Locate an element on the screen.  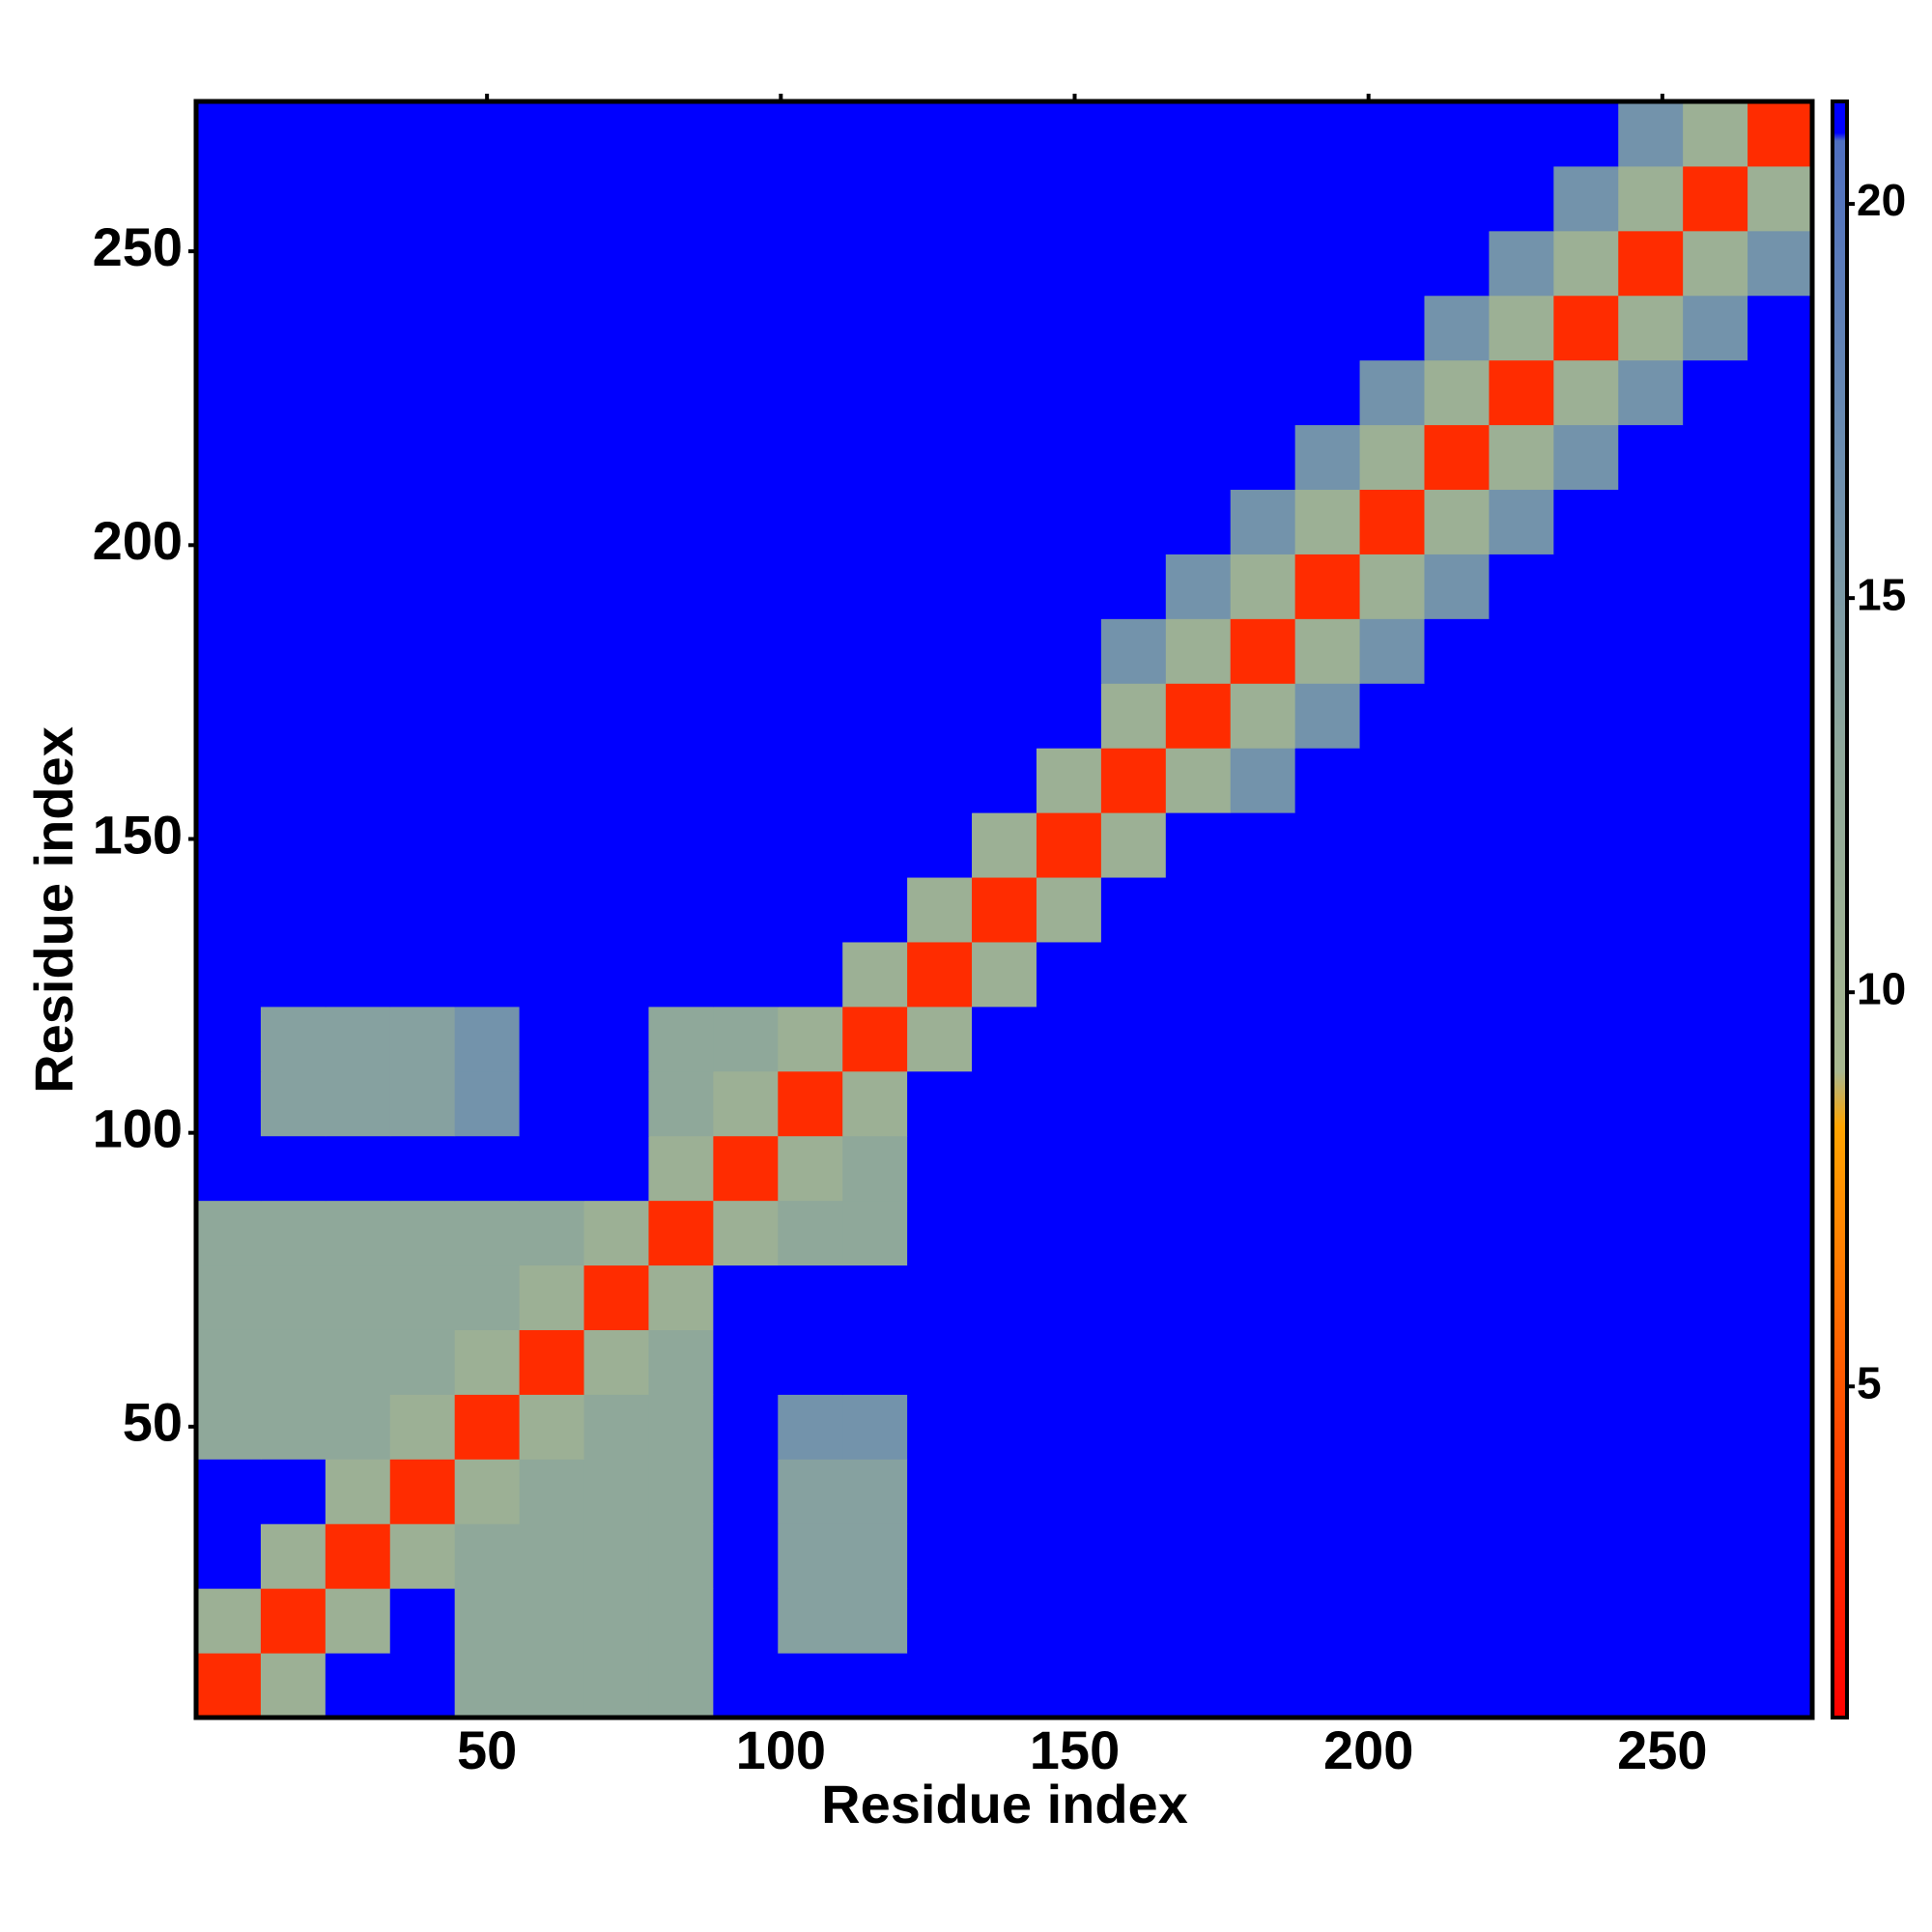
y-tick-label: 100 is located at coordinates (138, 1127).